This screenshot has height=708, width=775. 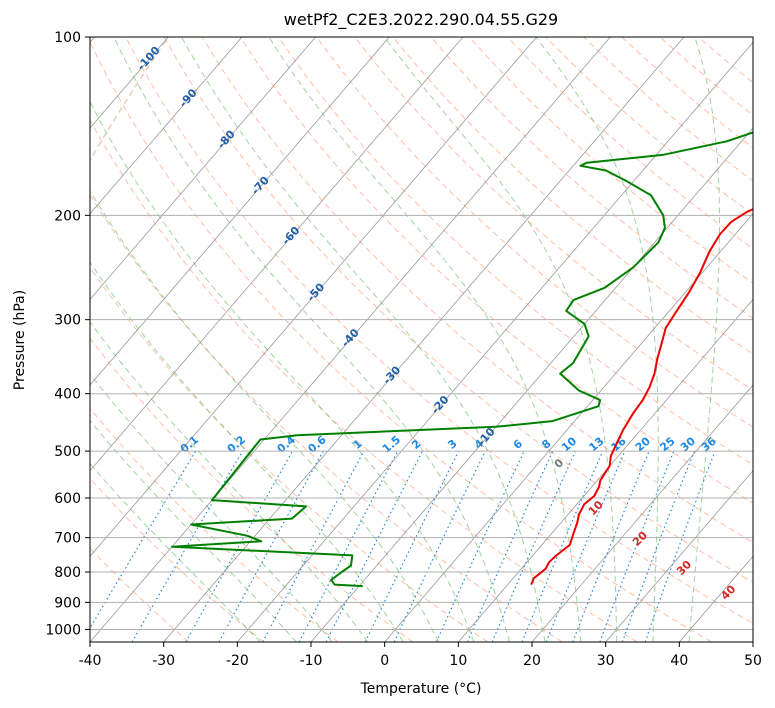 I want to click on y-tick-label: 600, so click(x=67, y=499).